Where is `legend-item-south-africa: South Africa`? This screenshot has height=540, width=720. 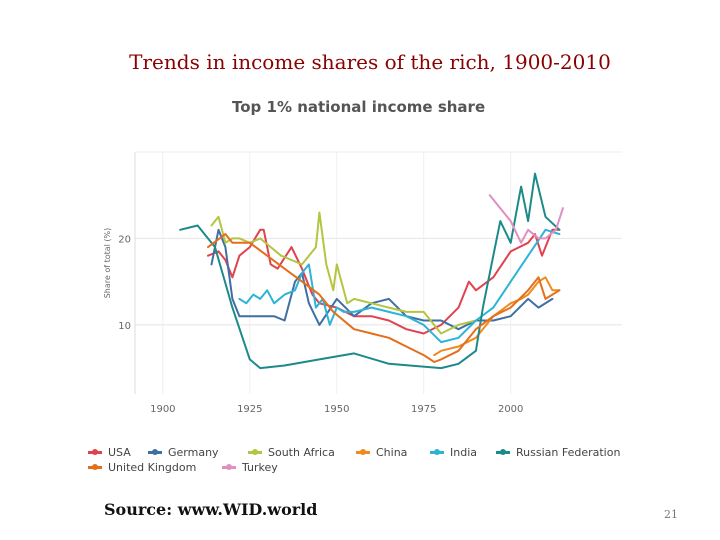 legend-item-south-africa: South Africa is located at coordinates (291, 452).